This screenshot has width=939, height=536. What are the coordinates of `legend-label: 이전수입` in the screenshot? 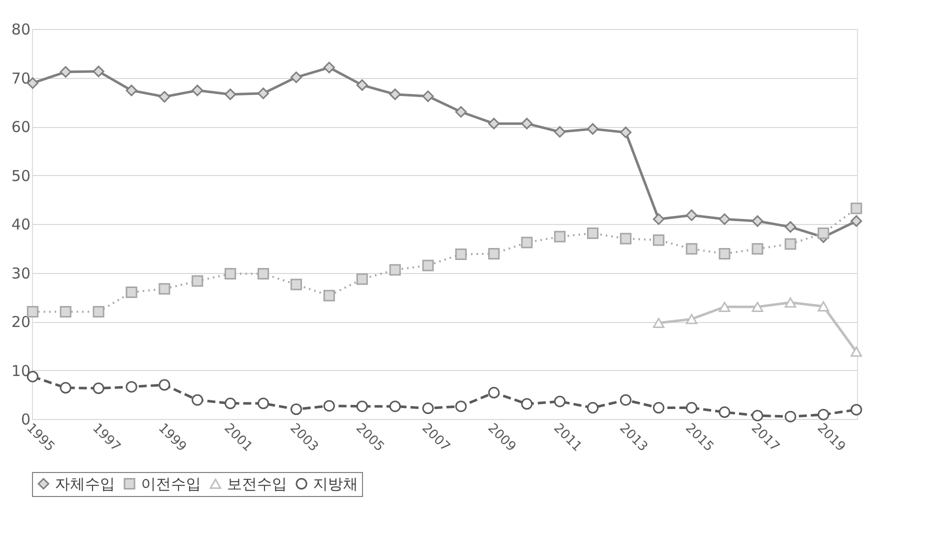 It's located at (171, 483).